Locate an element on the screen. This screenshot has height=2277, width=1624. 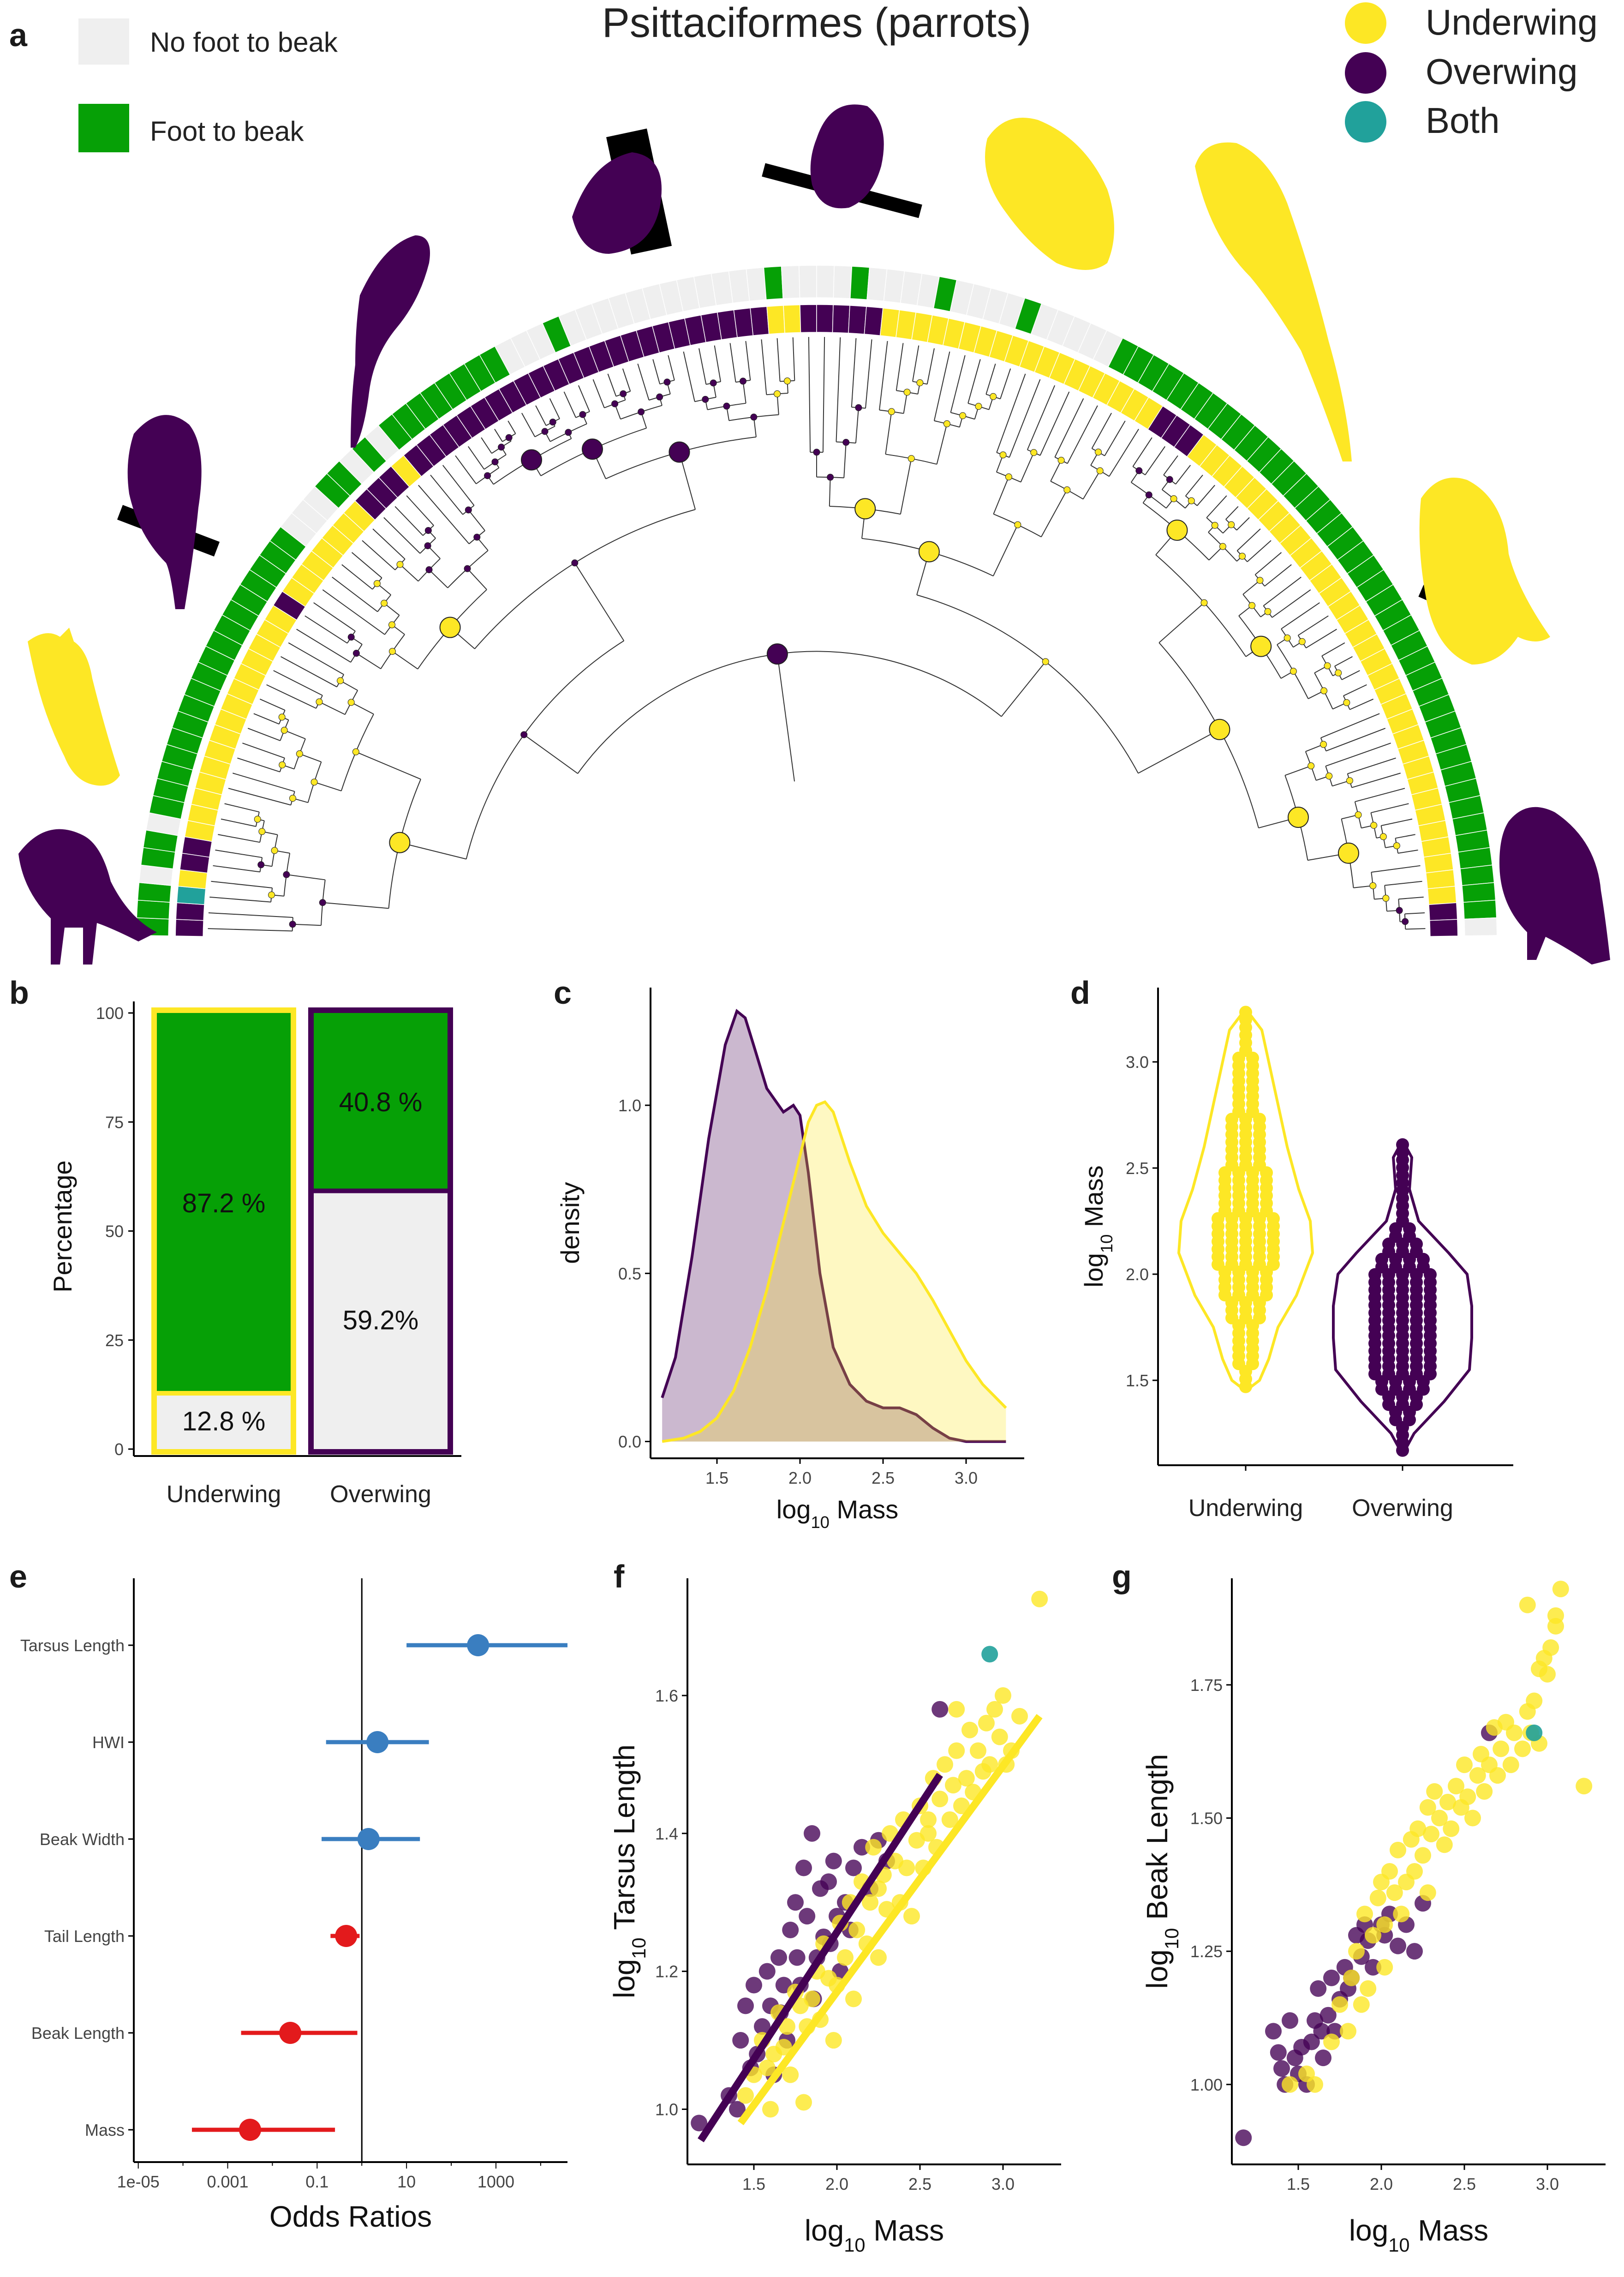
odds-ratio-point is located at coordinates (377, 1742).